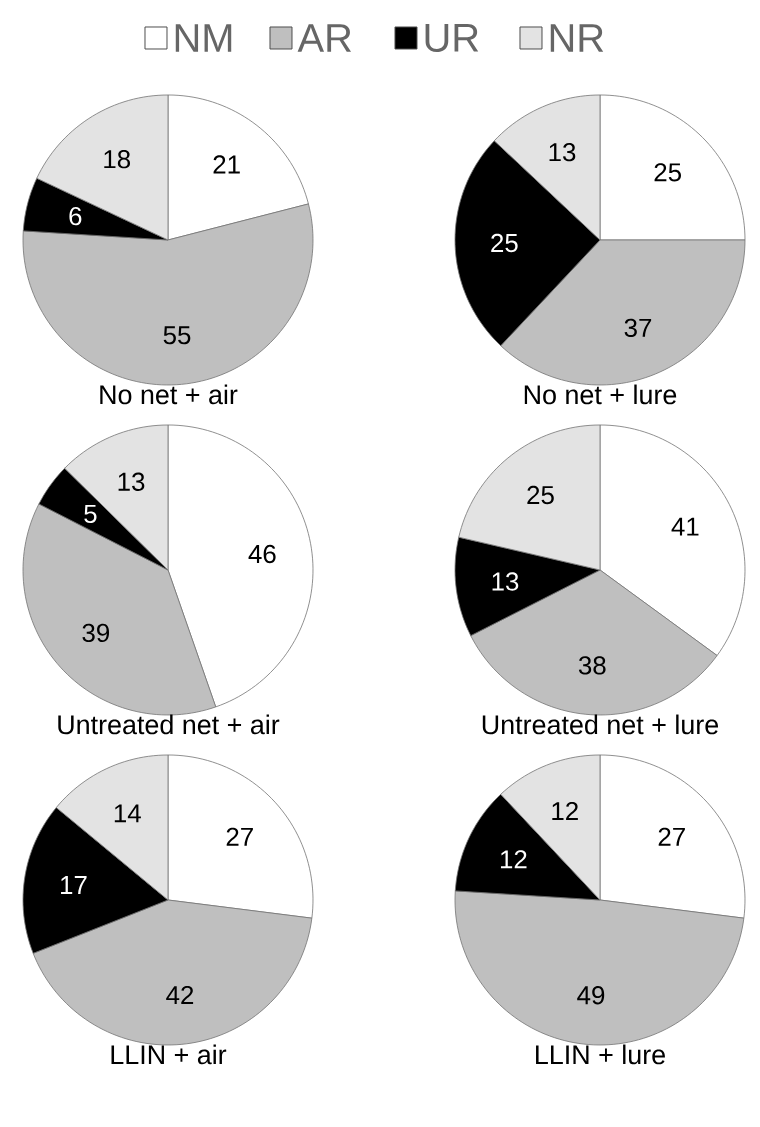  Describe the element at coordinates (169, 394) in the screenshot. I see `text: No net + air` at that location.